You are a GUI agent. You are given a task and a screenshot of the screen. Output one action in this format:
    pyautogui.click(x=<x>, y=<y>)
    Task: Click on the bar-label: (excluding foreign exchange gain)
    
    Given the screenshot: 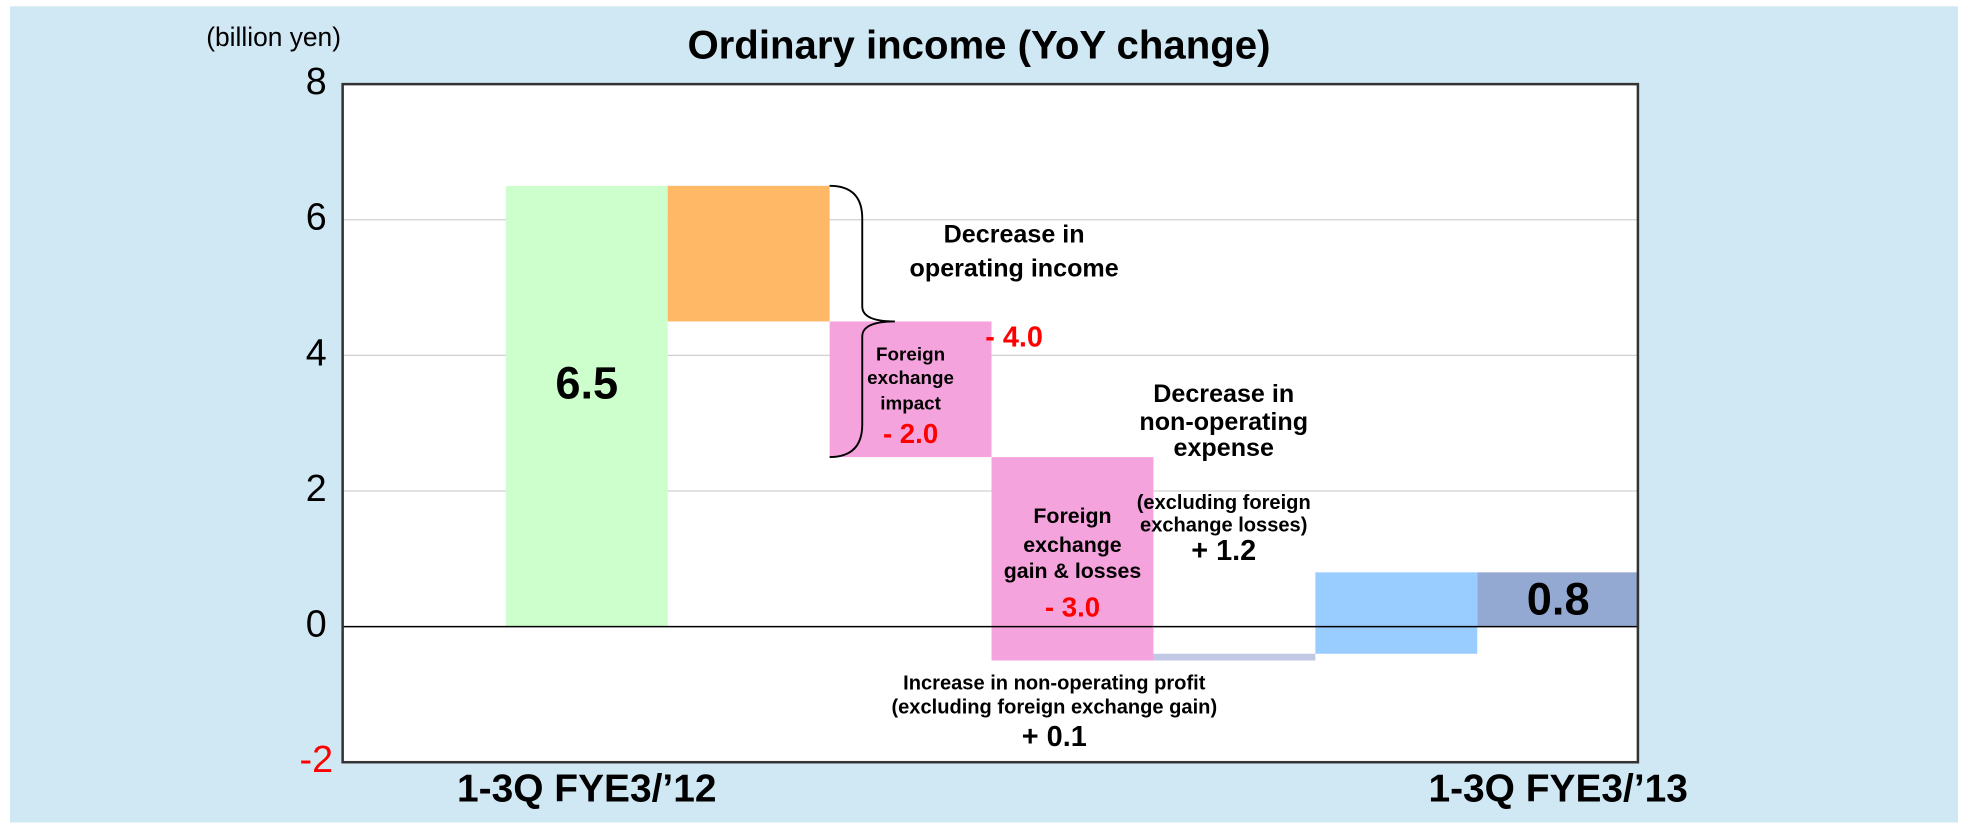 What is the action you would take?
    pyautogui.click(x=1054, y=708)
    